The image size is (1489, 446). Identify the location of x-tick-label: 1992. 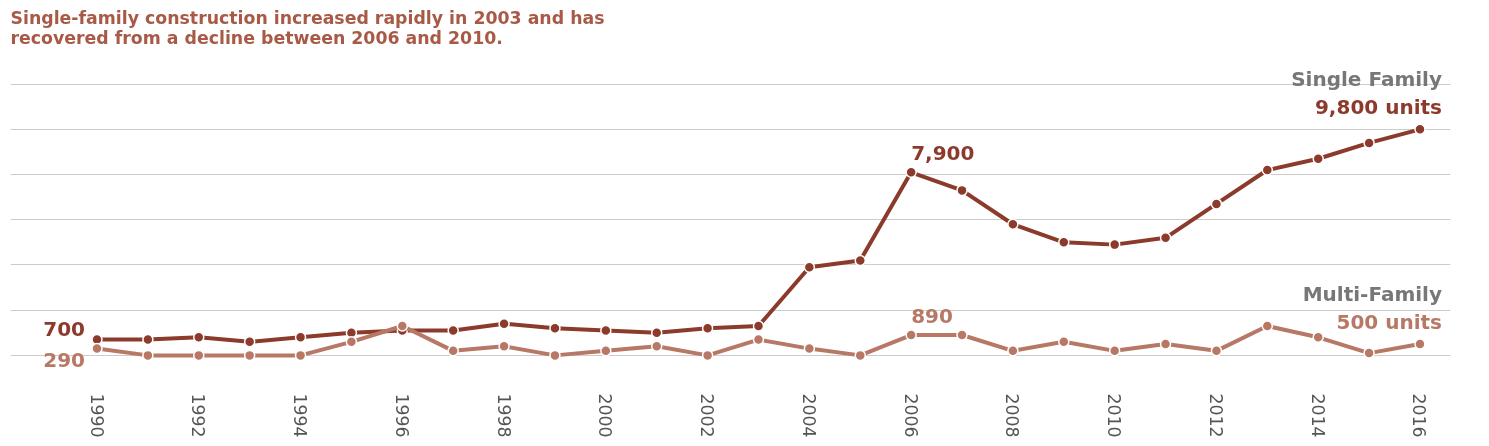
(198, 415).